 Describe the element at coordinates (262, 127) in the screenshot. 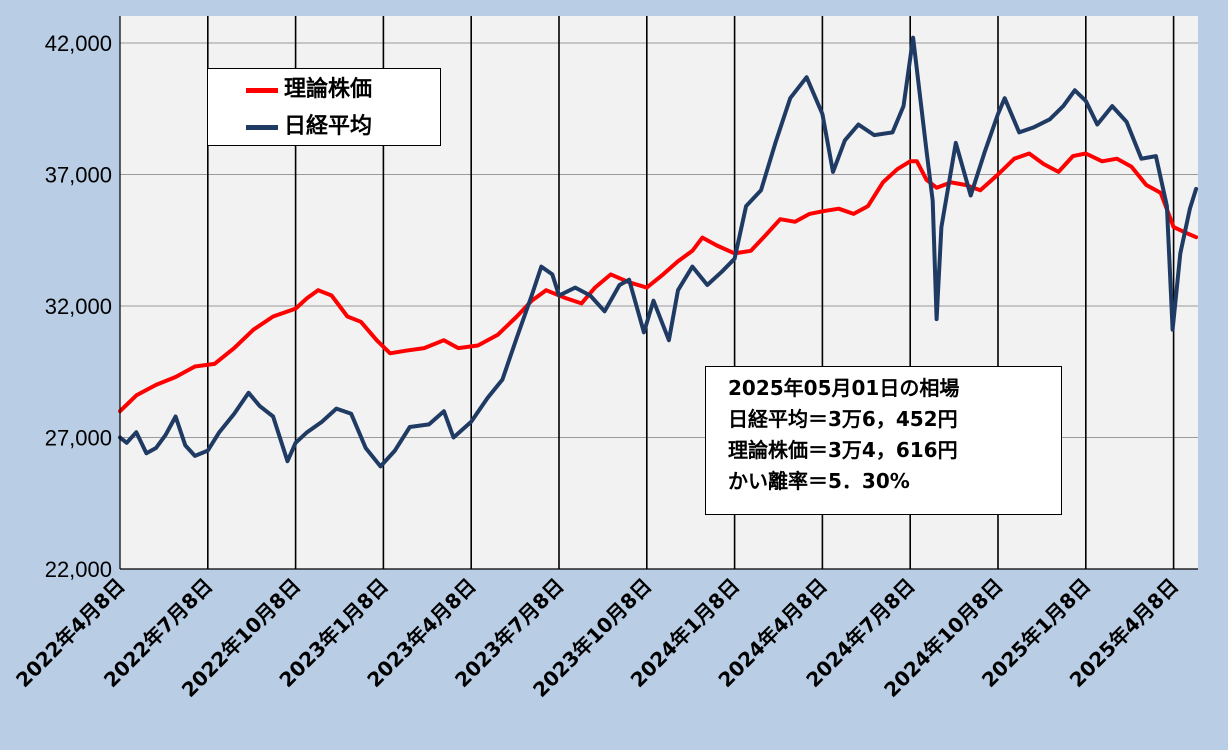

I see `legend-swatch-navy` at that location.